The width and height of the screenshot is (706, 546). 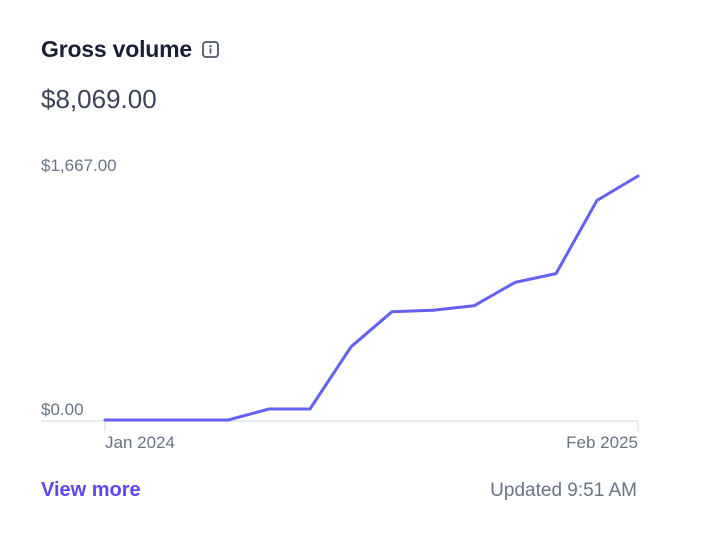 I want to click on view-more-link: View more, so click(x=91, y=490).